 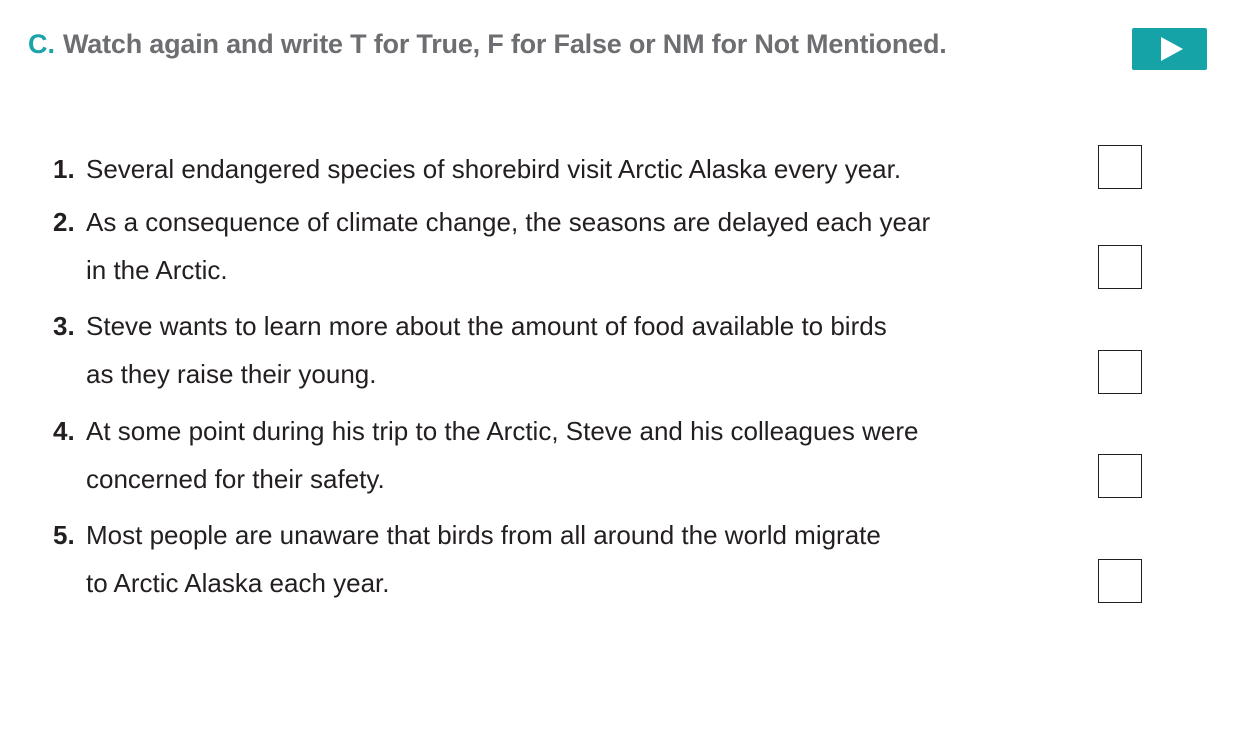 I want to click on statement-number: 2., so click(x=64, y=222).